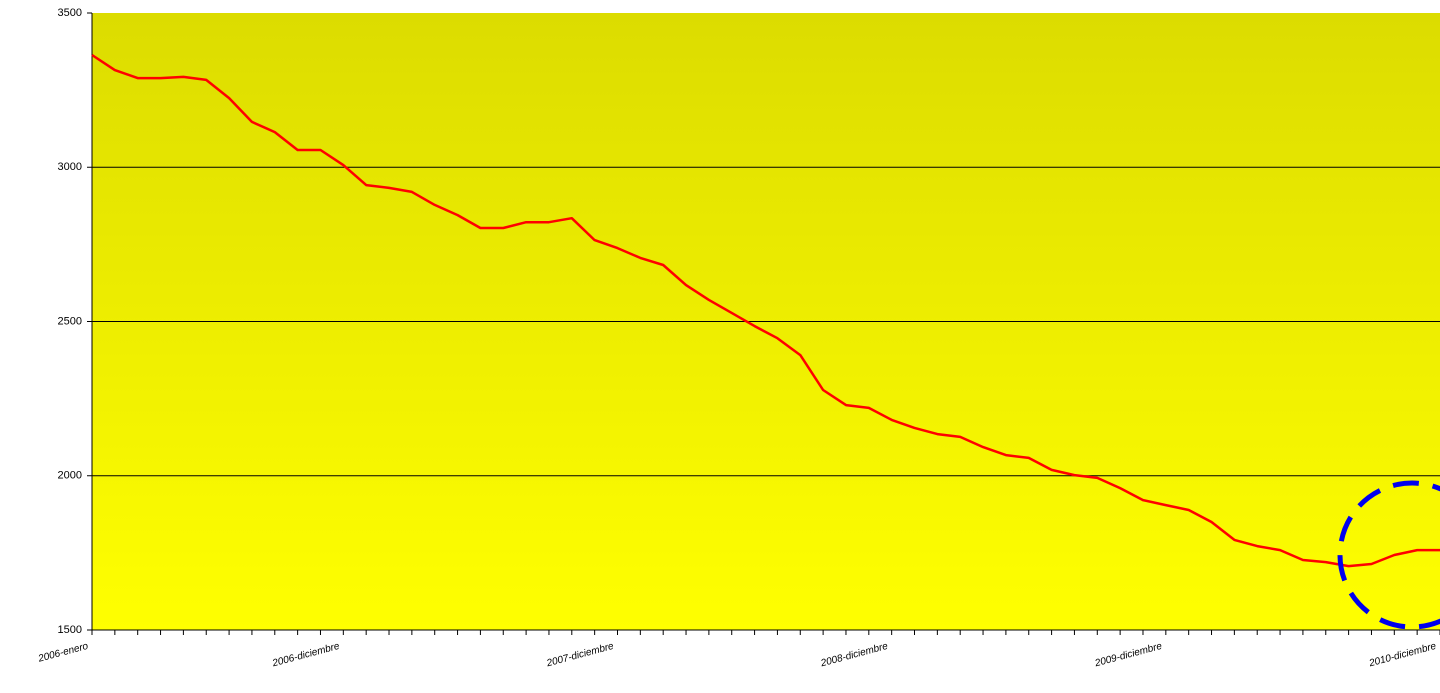 This screenshot has width=1440, height=693. What do you see at coordinates (70, 630) in the screenshot?
I see `y-tick-label: 1500` at bounding box center [70, 630].